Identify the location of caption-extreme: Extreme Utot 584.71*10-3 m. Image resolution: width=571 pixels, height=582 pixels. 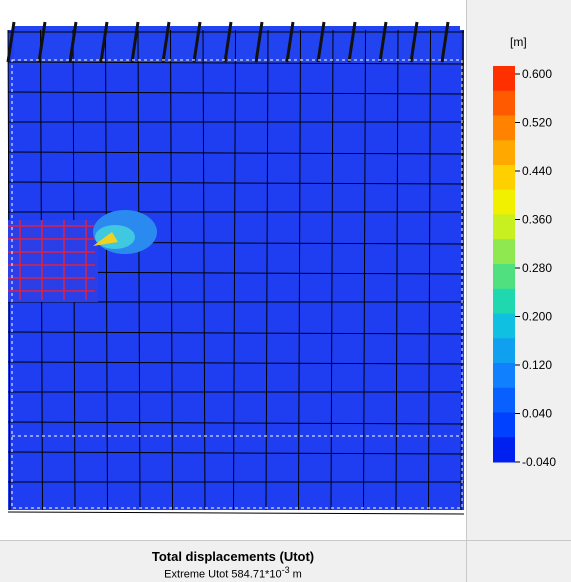
(233, 573).